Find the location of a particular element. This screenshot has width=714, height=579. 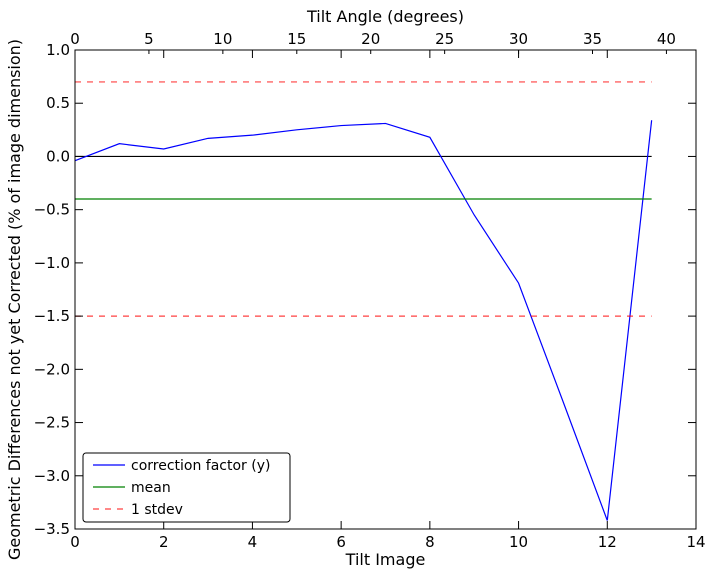

y-tick-label: 0.5 is located at coordinates (58, 103).